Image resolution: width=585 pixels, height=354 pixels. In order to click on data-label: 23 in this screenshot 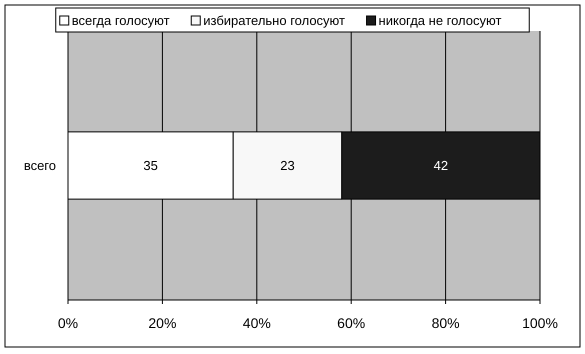, I will do `click(287, 166)`.